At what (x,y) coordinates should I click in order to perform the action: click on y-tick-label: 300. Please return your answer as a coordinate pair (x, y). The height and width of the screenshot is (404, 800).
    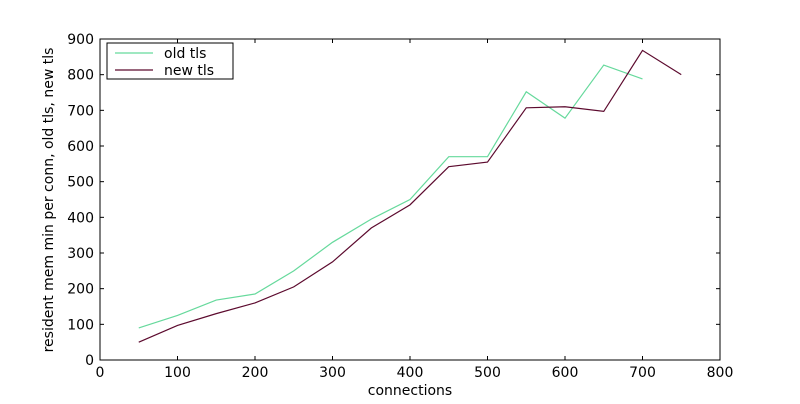
    Looking at the image, I should click on (80, 254).